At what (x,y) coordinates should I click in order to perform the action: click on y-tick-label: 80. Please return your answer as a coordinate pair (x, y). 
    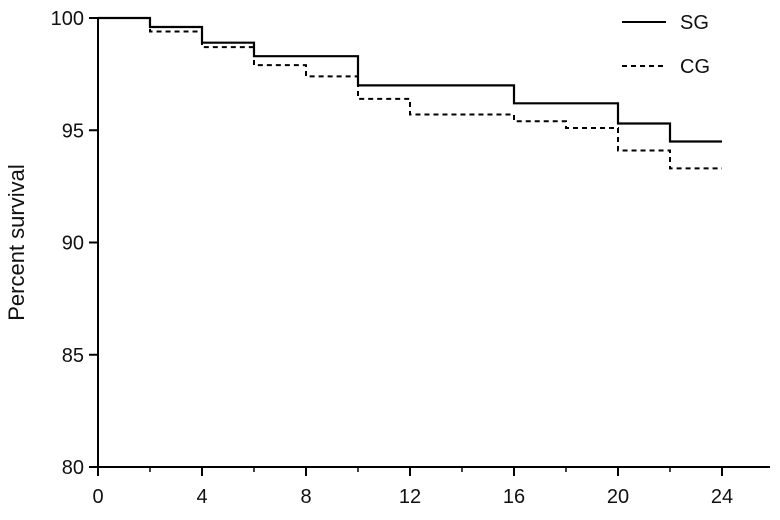
    Looking at the image, I should click on (73, 468).